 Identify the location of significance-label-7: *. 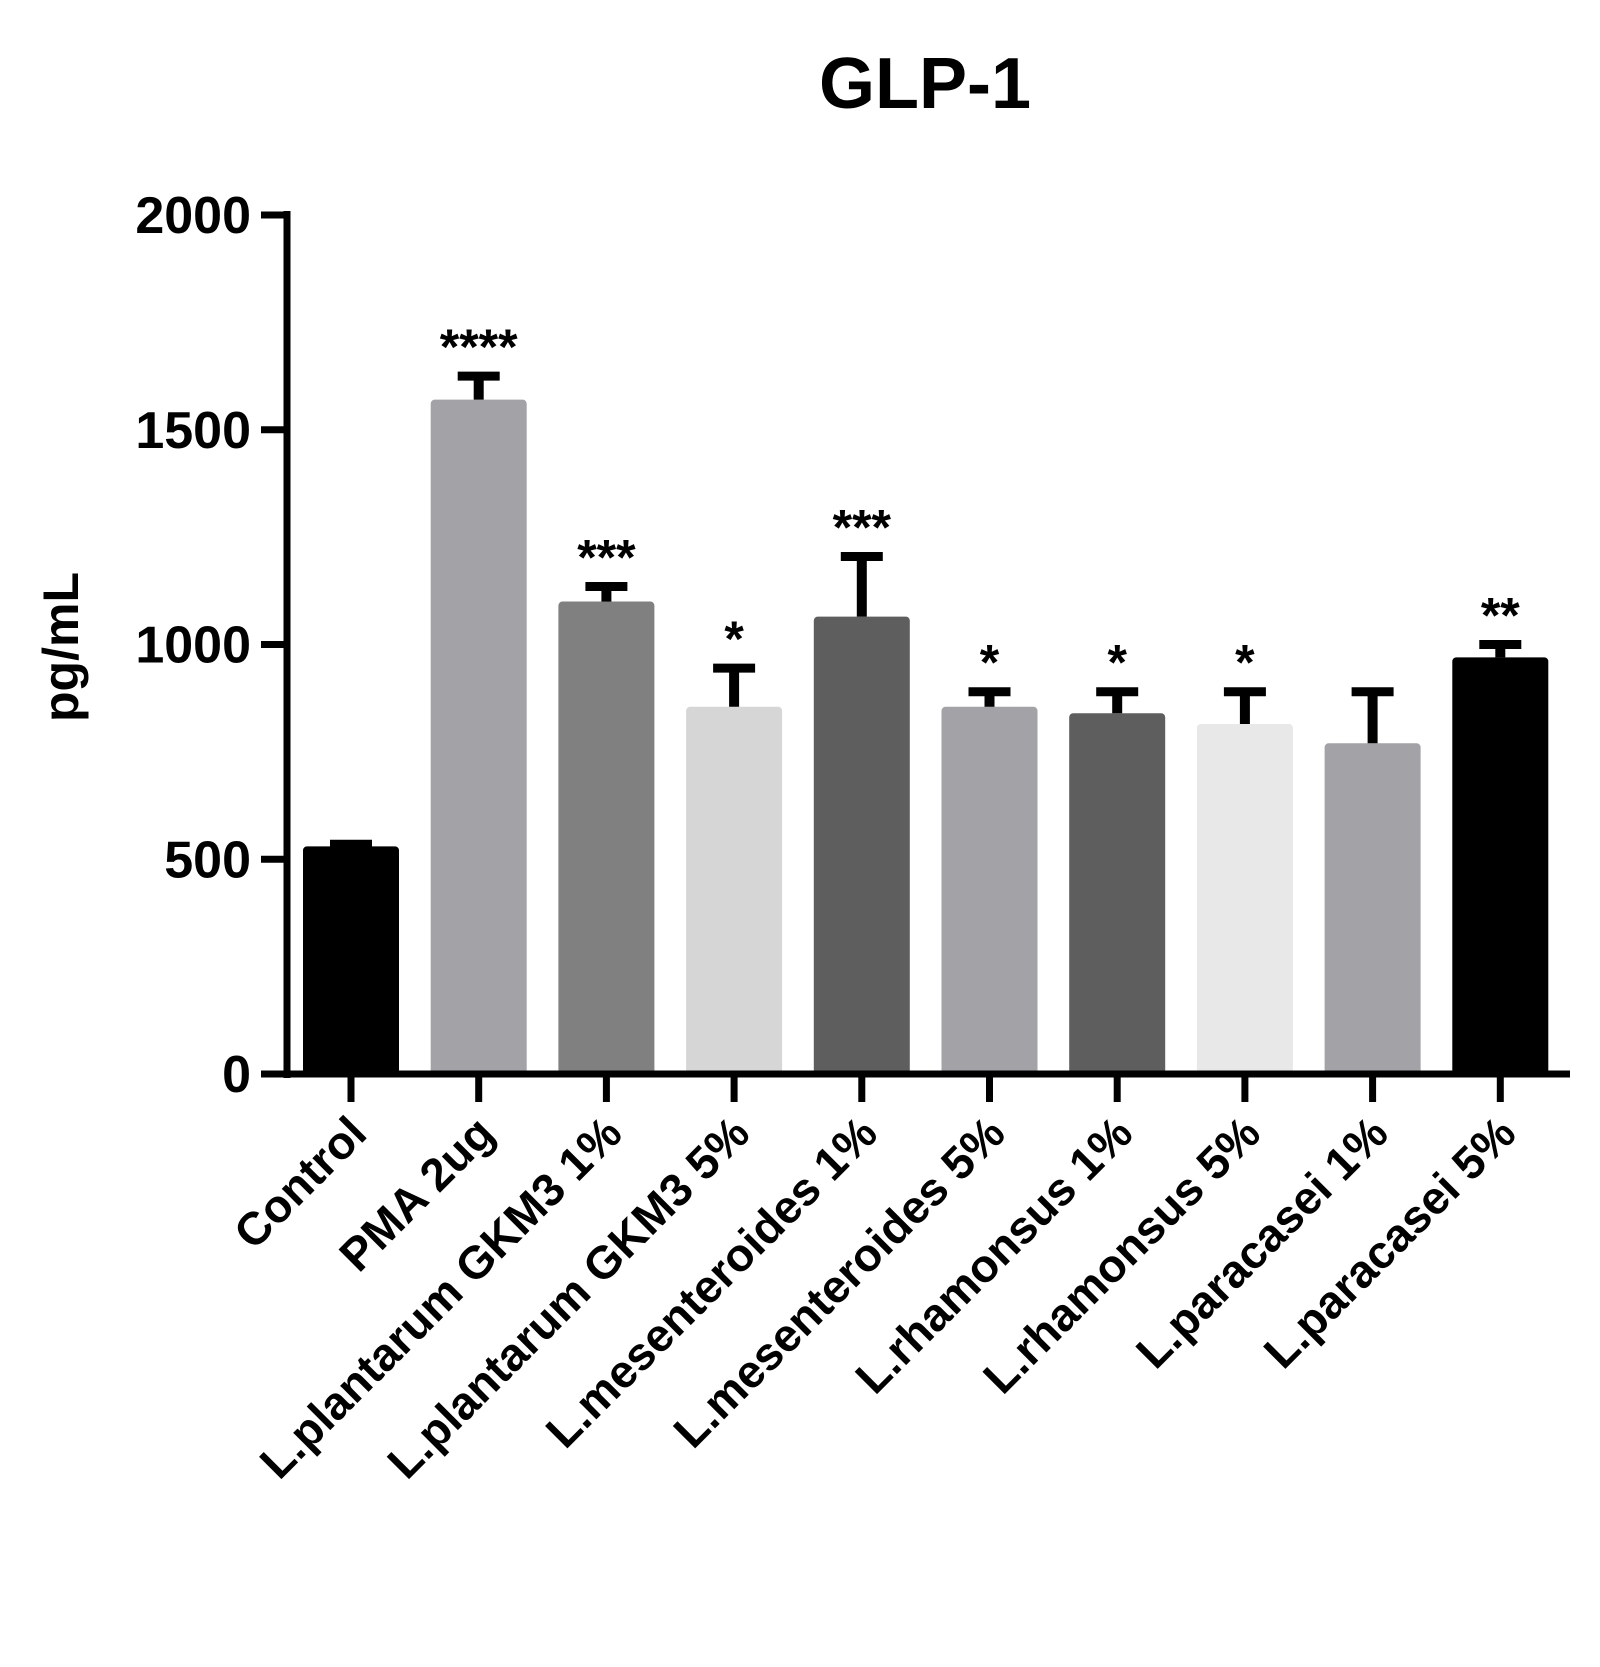
(1245, 663).